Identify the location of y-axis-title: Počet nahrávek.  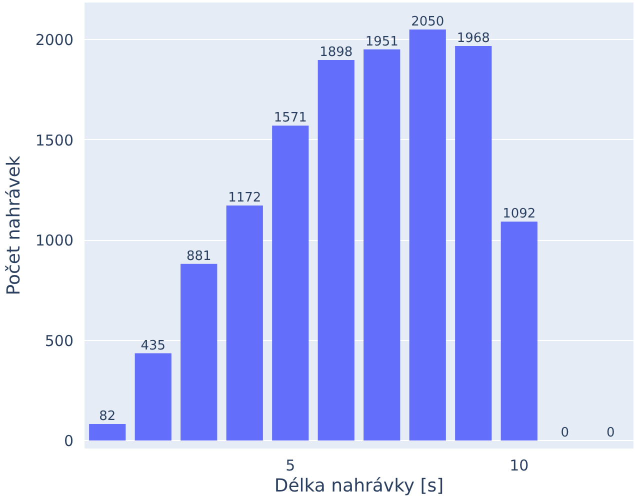
(13, 225).